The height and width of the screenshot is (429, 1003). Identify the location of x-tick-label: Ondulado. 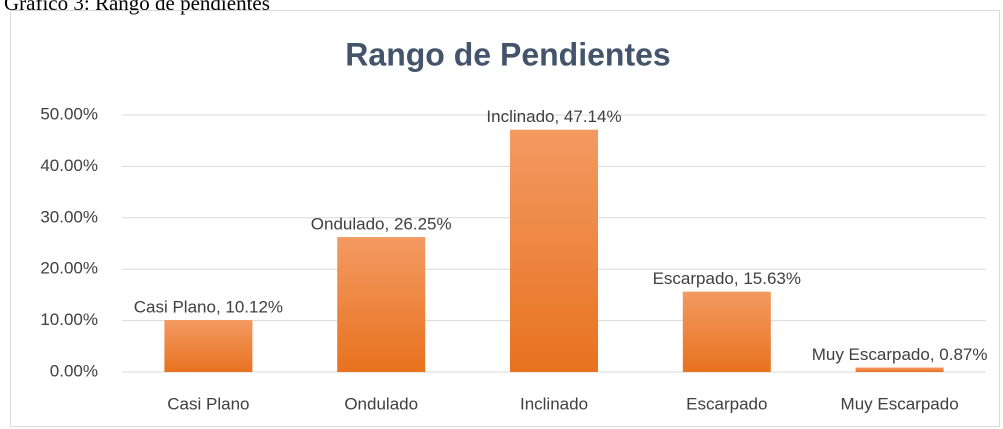
(381, 403).